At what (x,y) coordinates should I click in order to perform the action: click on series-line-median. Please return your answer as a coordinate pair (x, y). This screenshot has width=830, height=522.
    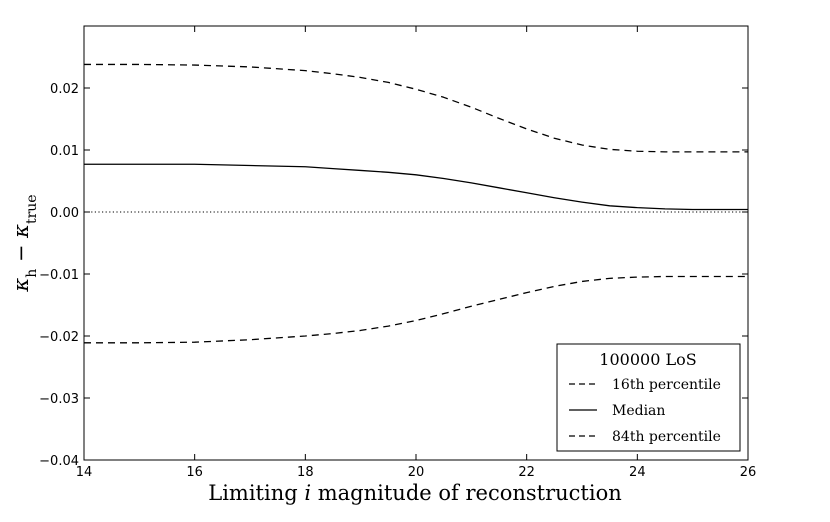
    Looking at the image, I should click on (416, 187).